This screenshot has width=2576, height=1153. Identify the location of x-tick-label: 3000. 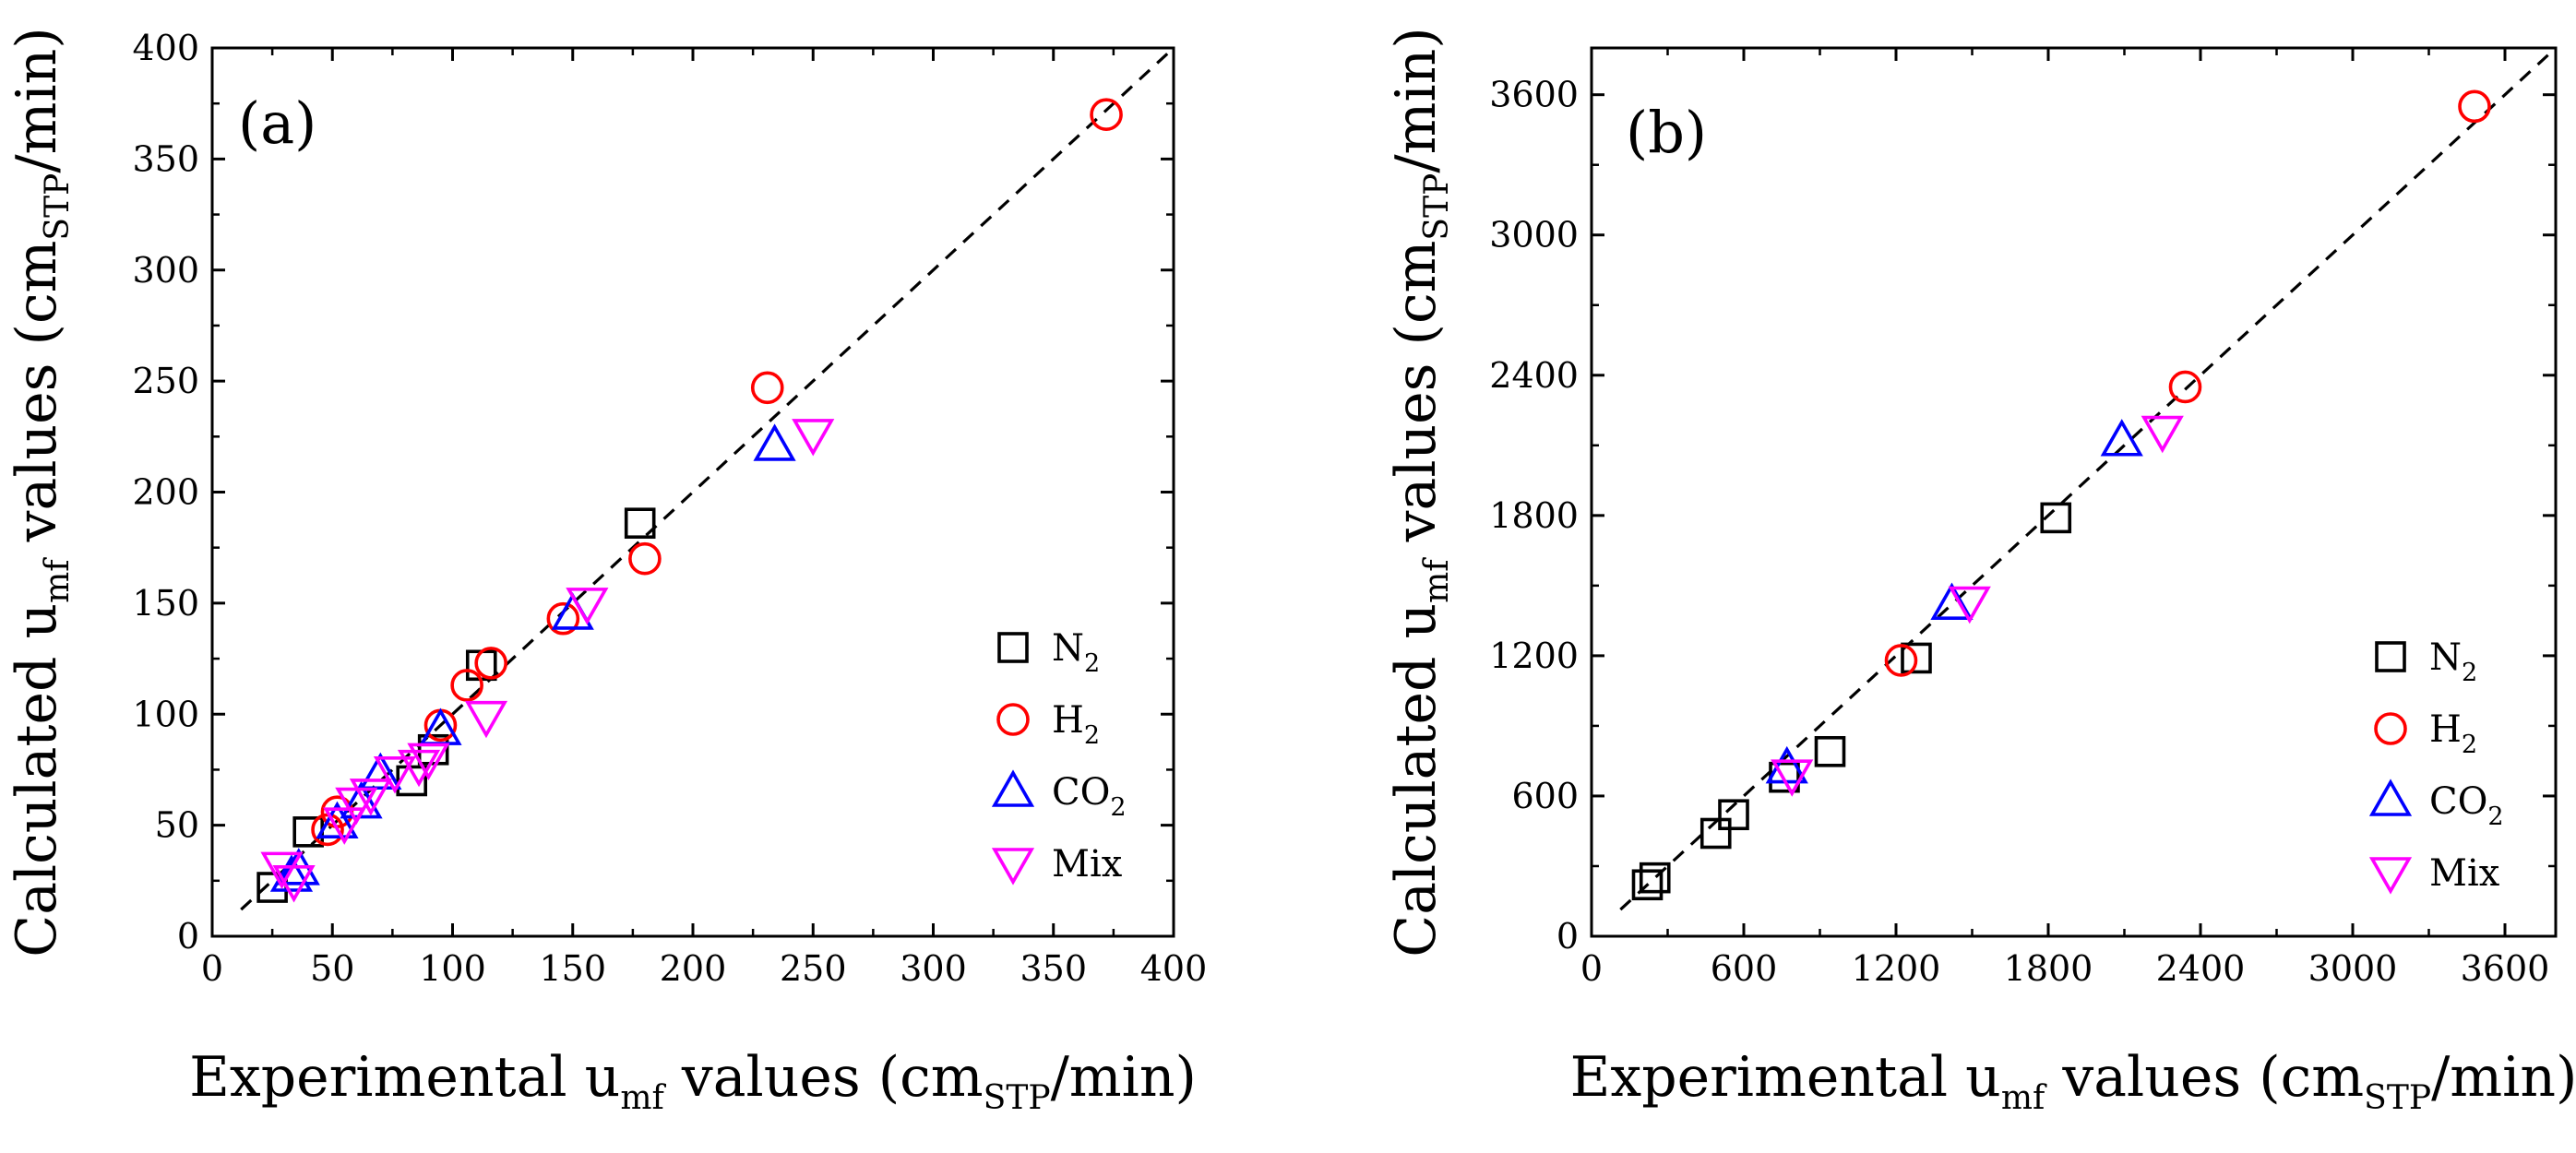
(2353, 968).